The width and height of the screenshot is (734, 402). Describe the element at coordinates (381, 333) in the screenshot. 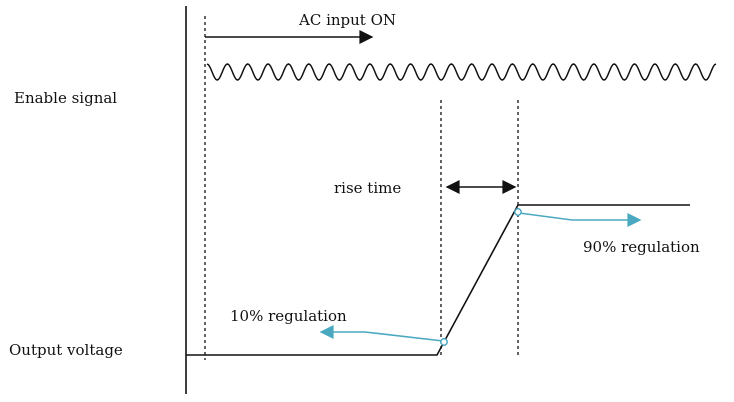

I see `regulation-10-pointer` at that location.